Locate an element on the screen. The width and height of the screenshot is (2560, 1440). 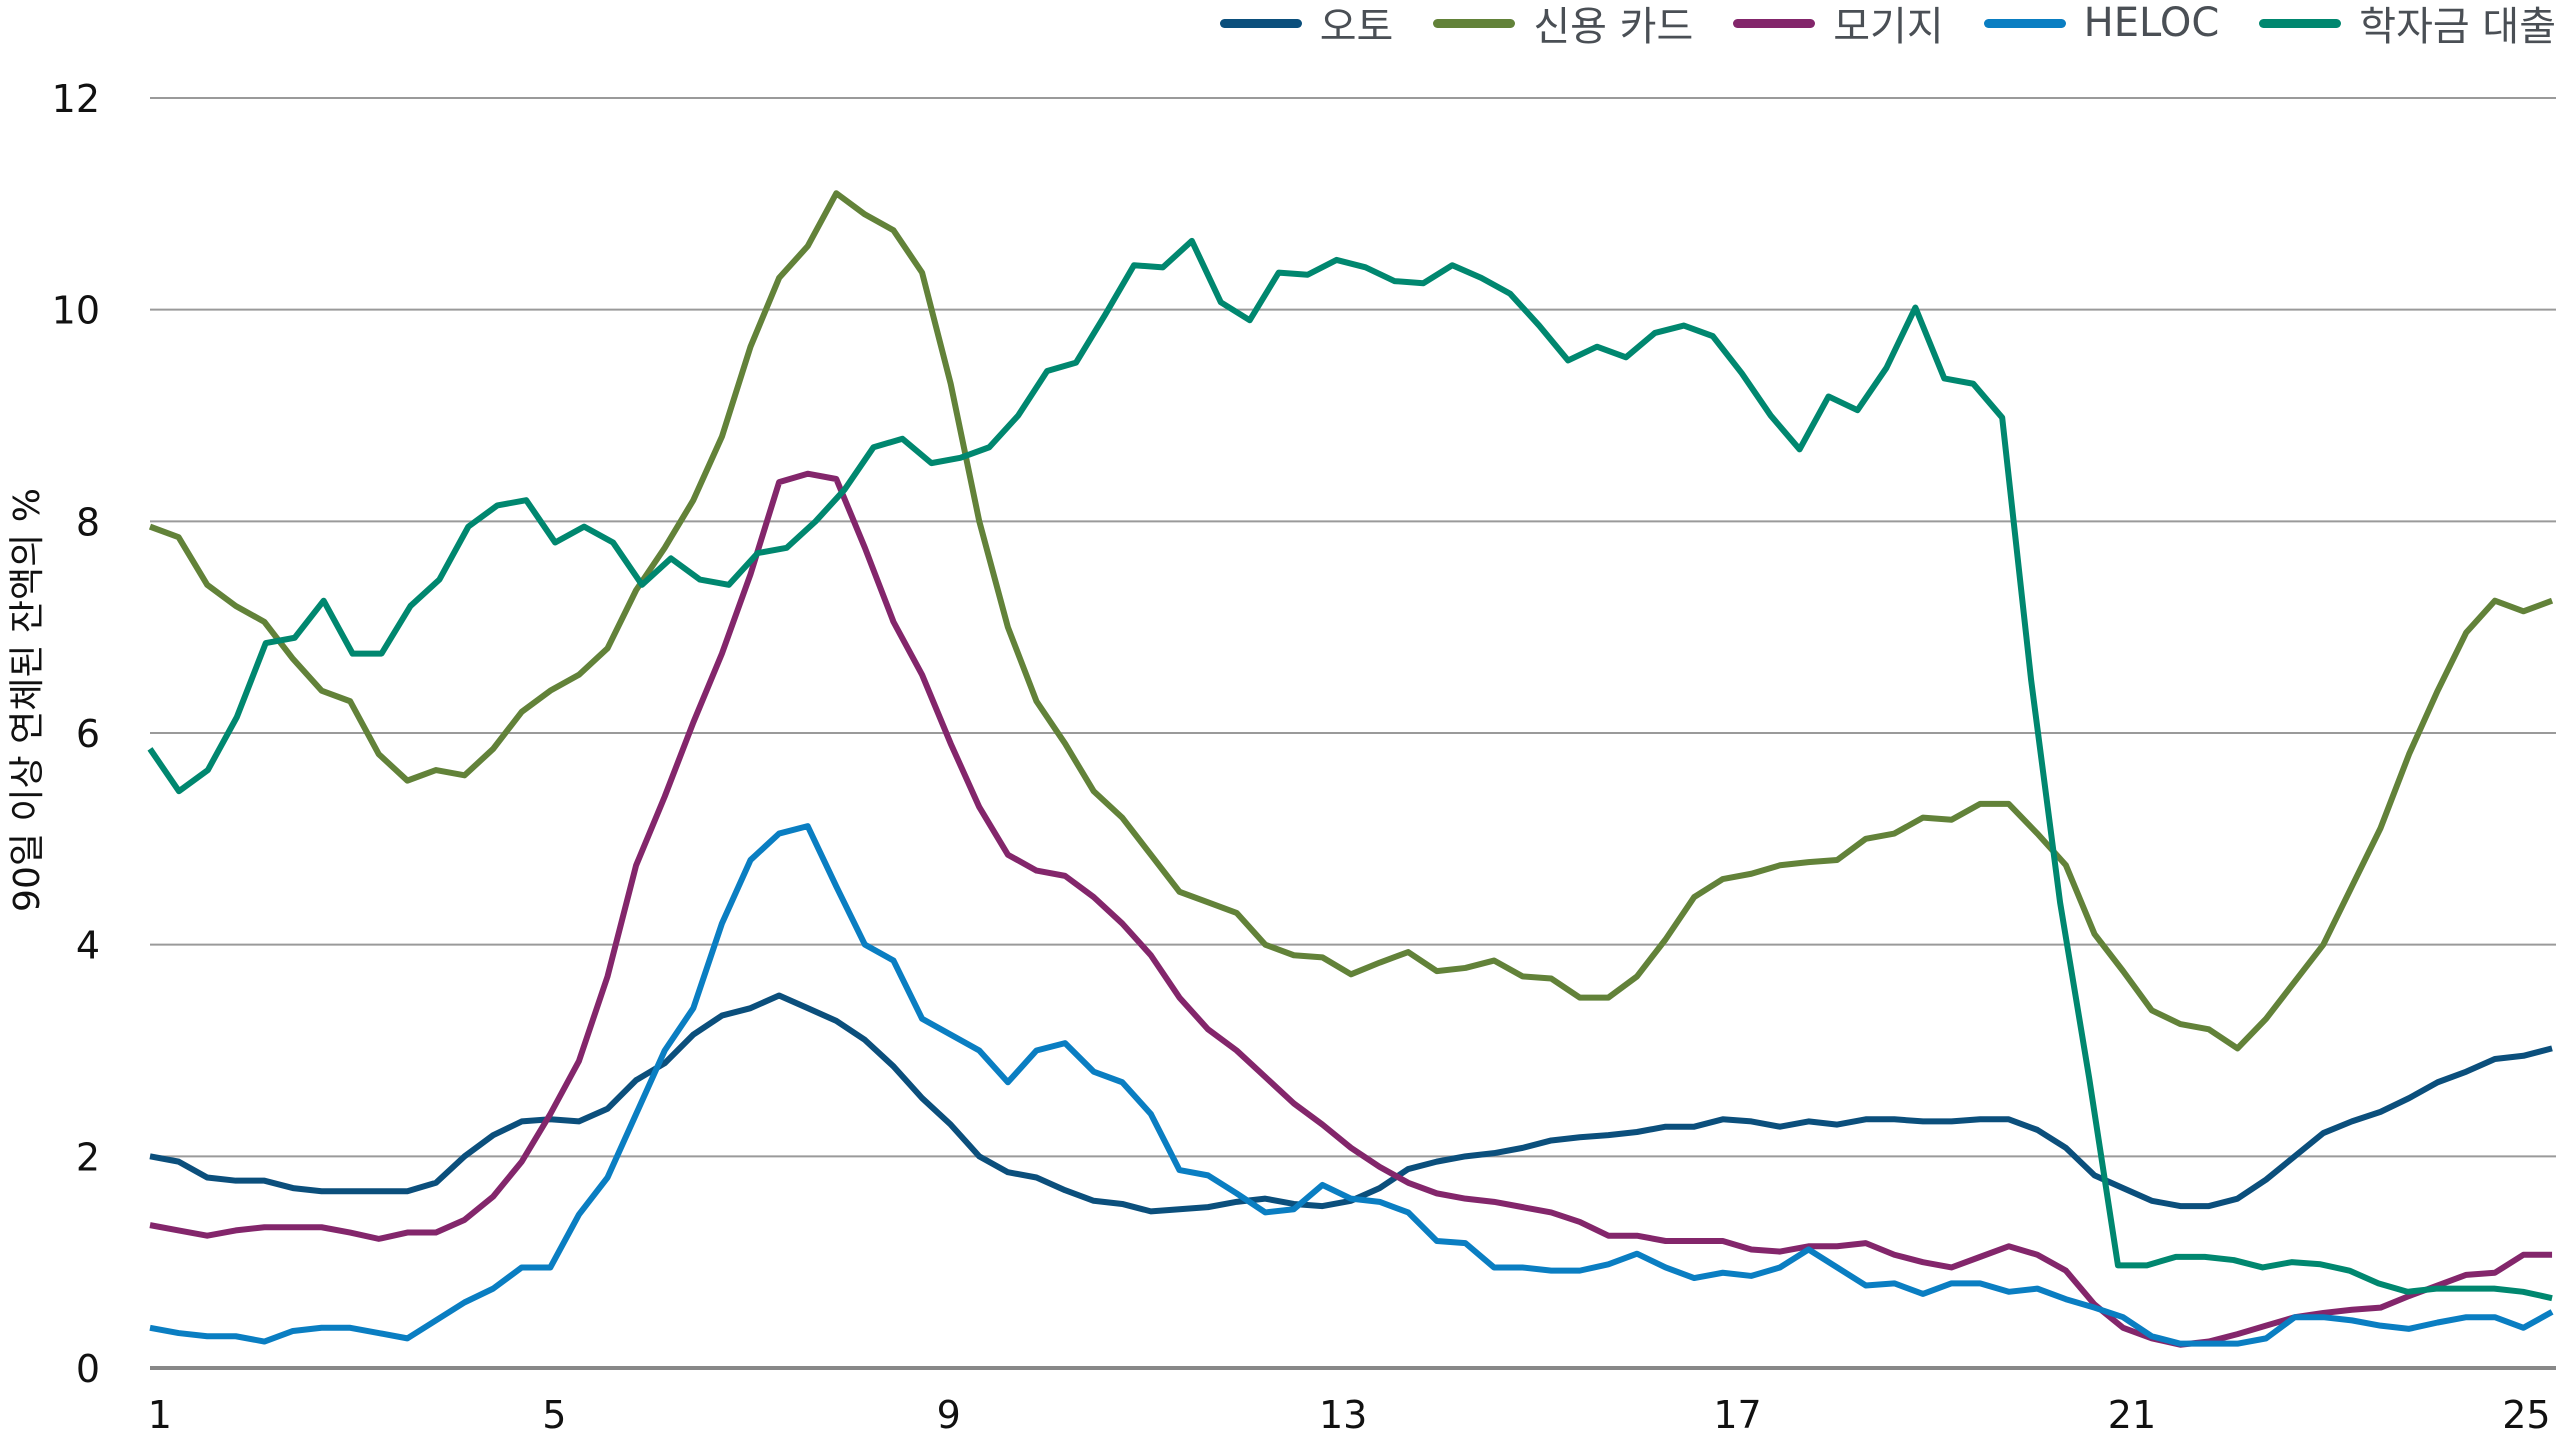
x-tick-label: 9 is located at coordinates (949, 1415).